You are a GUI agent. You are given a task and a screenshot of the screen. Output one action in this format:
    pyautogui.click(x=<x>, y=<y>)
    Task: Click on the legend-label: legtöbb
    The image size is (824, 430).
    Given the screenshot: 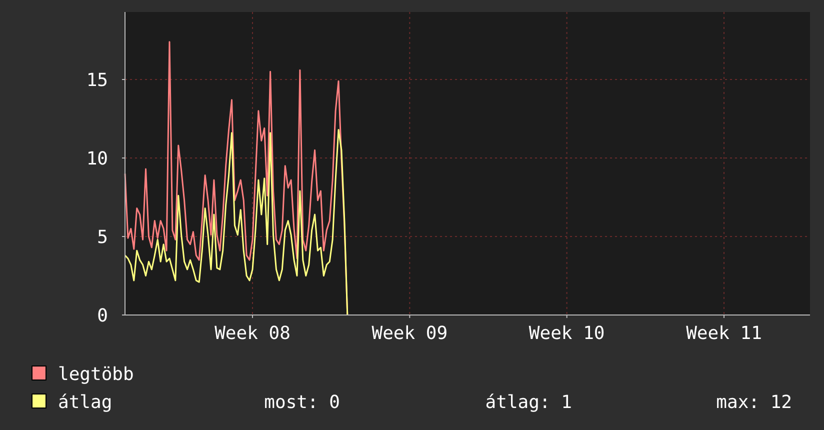 What is the action you would take?
    pyautogui.click(x=96, y=374)
    